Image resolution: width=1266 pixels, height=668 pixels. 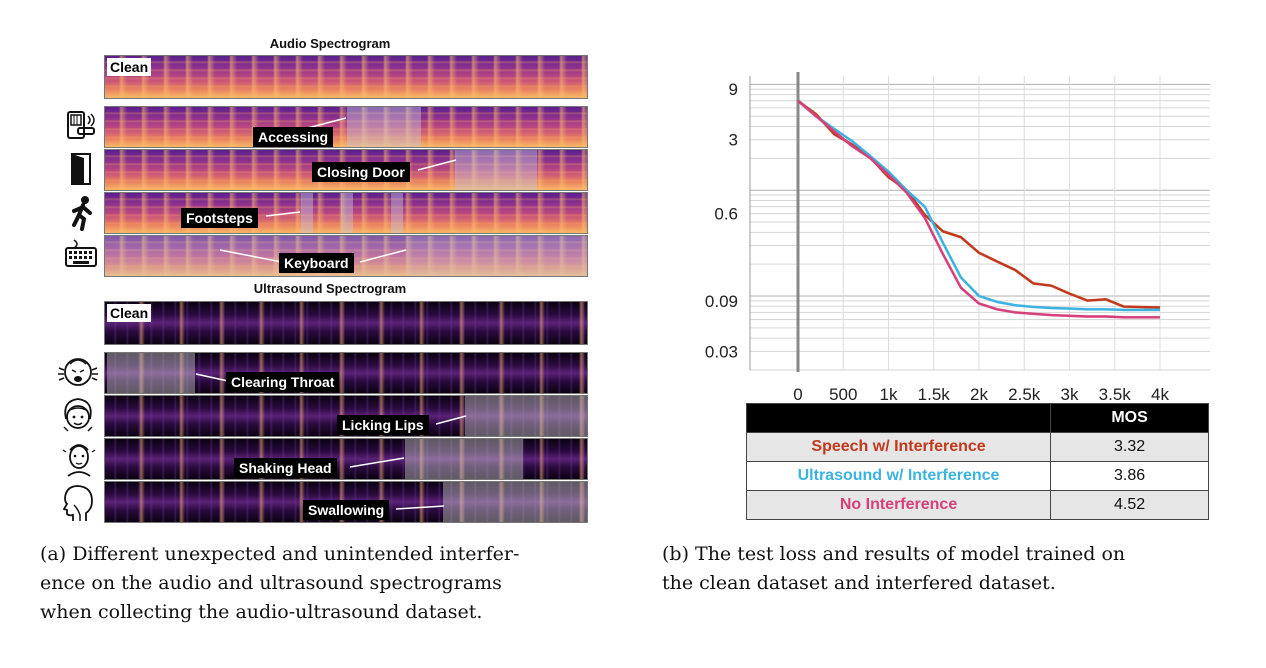 What do you see at coordinates (330, 43) in the screenshot?
I see `audio-spectrogram-title: Audio Spectrogram` at bounding box center [330, 43].